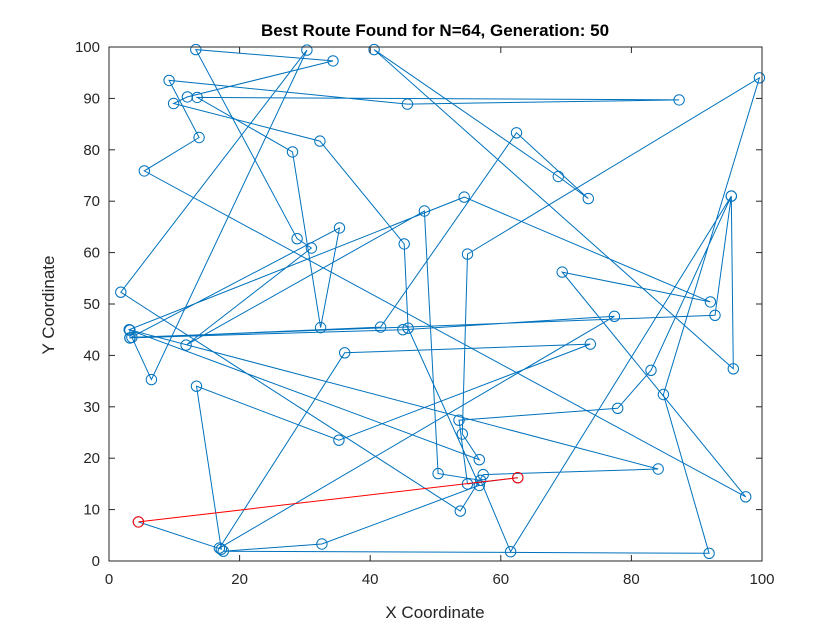 This screenshot has height=630, width=840. I want to click on x-tick-label: 100, so click(761, 579).